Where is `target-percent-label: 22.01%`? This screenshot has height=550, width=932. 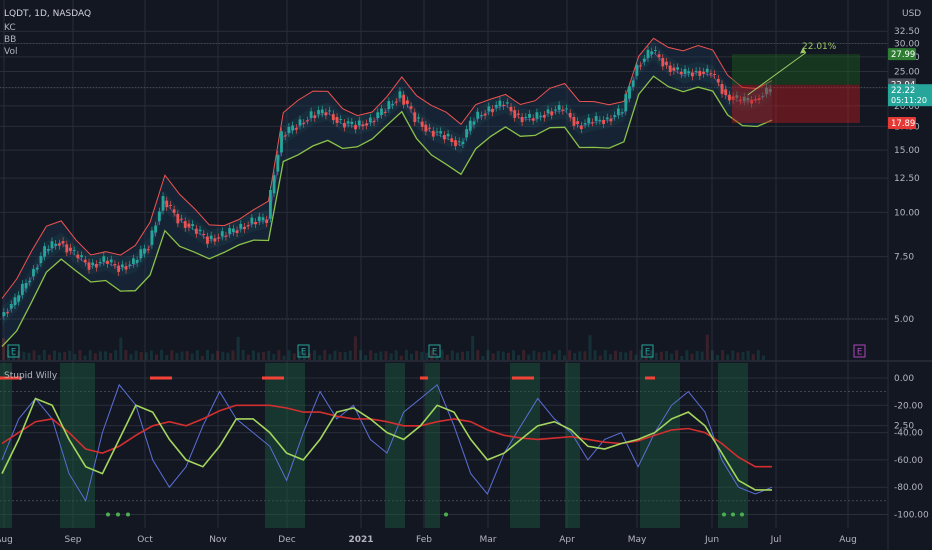 target-percent-label: 22.01% is located at coordinates (819, 47).